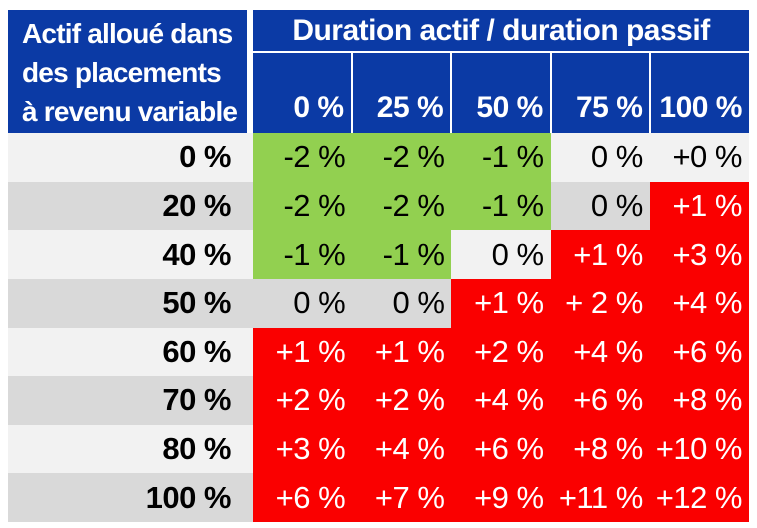  I want to click on row-label: 50 %, so click(130, 303).